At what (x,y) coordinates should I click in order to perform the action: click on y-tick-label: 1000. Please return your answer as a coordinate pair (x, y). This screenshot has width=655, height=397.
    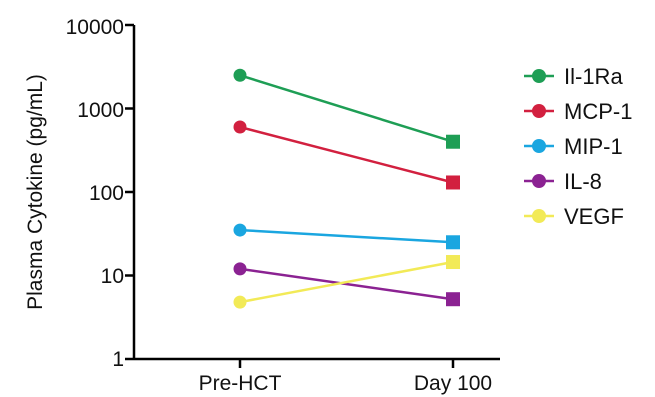
    Looking at the image, I should click on (100, 110).